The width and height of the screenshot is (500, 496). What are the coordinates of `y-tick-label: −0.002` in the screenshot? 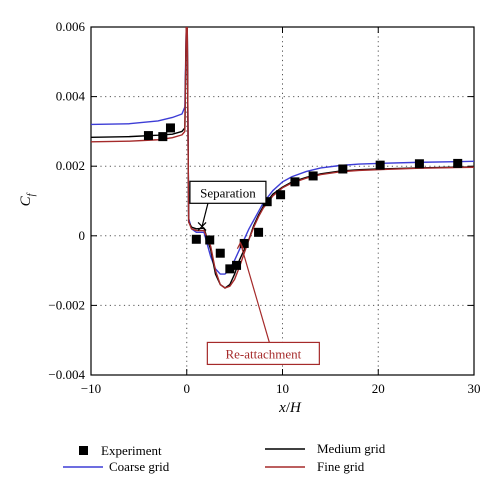 It's located at (66, 304).